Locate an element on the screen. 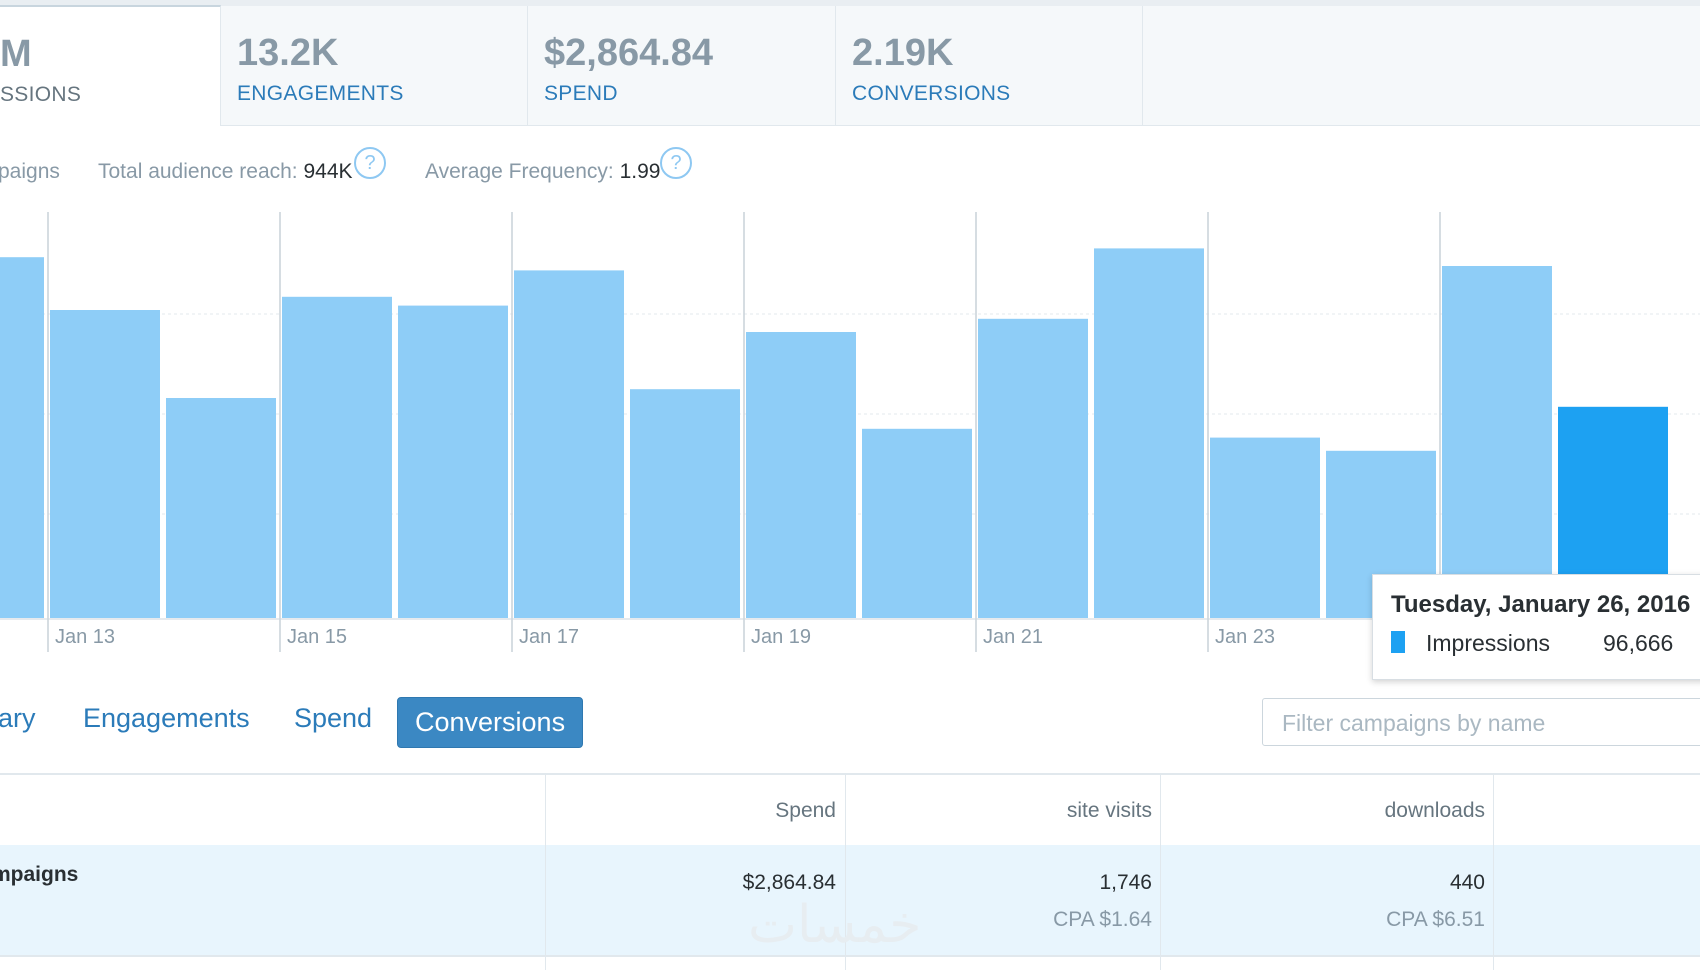  metric-tab-spend: $2,864.84 SPEND is located at coordinates (682, 65).